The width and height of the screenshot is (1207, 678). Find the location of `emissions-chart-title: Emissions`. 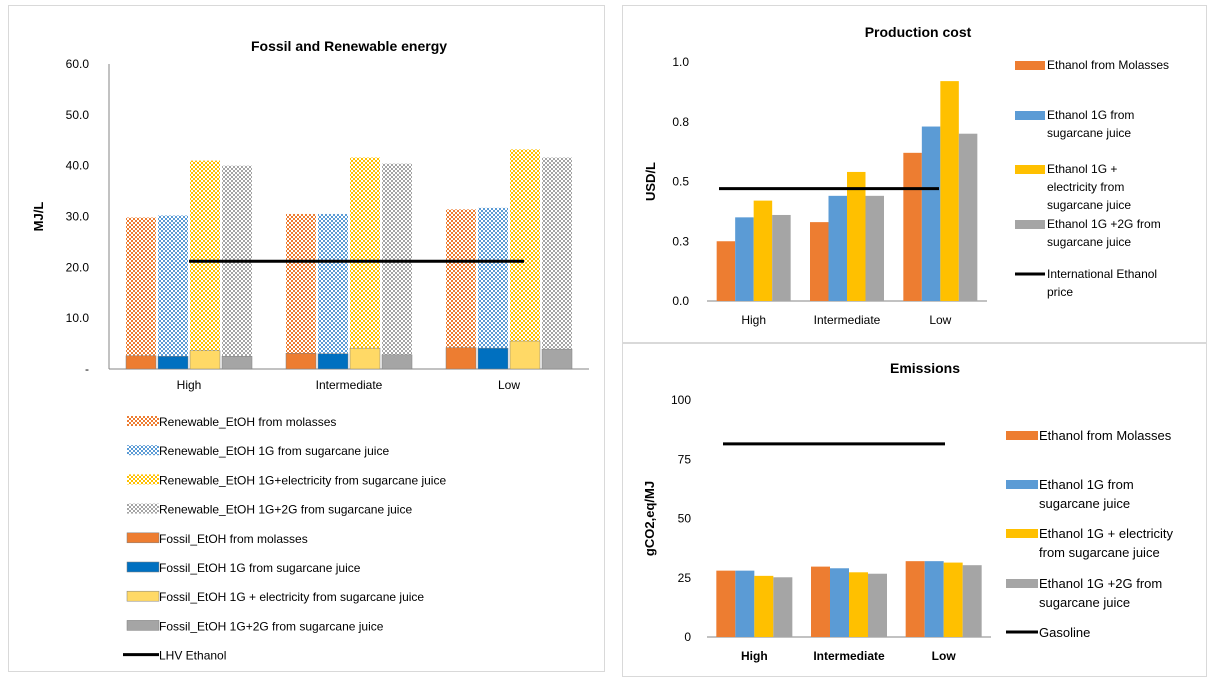

emissions-chart-title: Emissions is located at coordinates (925, 368).